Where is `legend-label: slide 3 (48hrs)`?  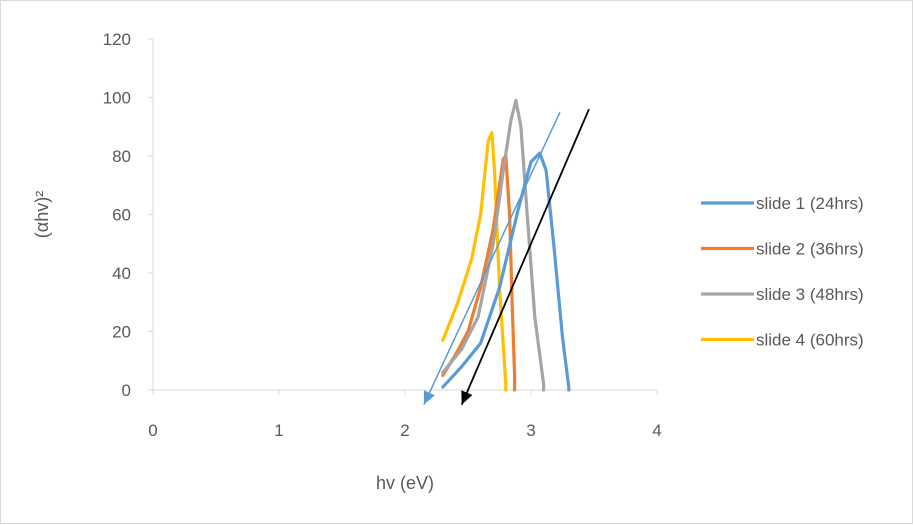 legend-label: slide 3 (48hrs) is located at coordinates (810, 294).